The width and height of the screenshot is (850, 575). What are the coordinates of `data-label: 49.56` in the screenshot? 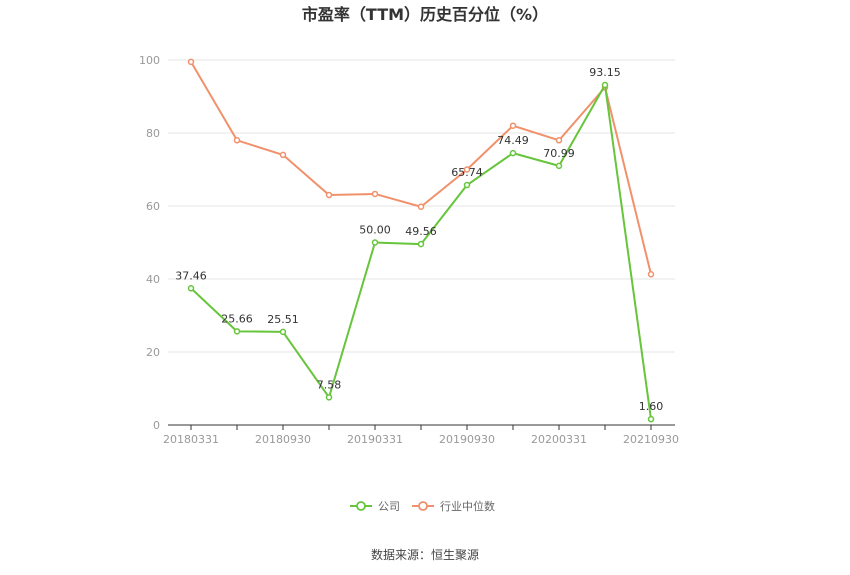 It's located at (421, 231).